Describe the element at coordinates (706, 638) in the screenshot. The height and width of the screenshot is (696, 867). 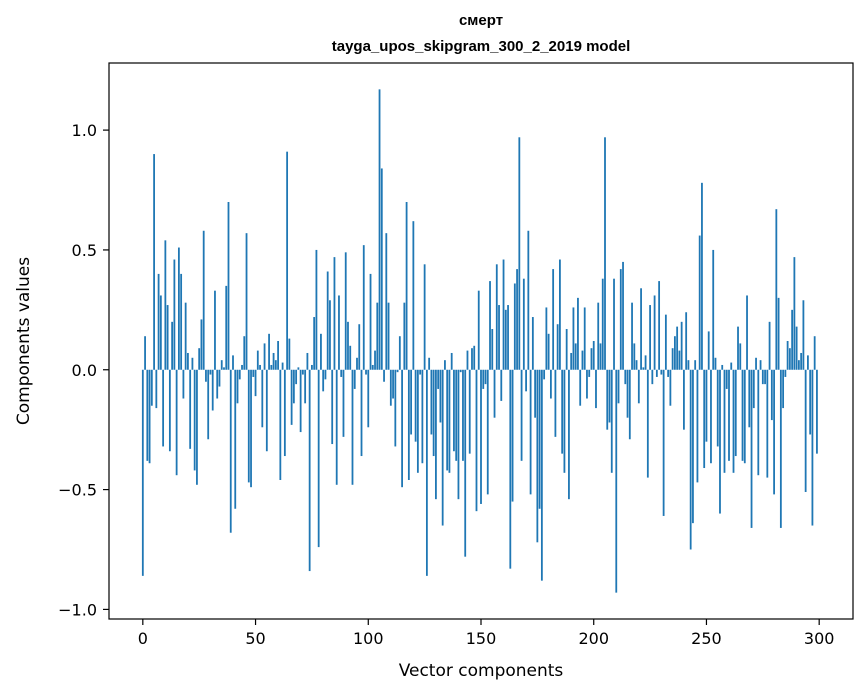
I see `x-tick-label: 250` at that location.